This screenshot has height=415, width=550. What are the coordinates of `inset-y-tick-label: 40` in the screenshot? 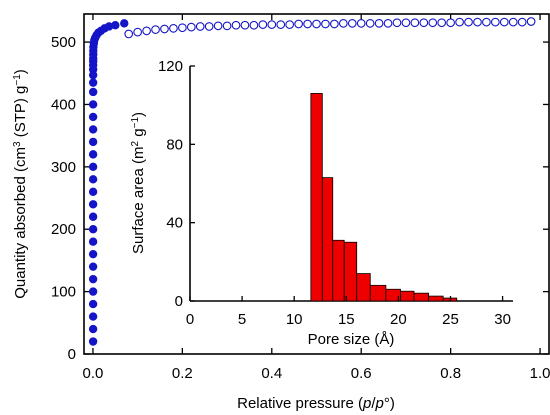 It's located at (174, 223).